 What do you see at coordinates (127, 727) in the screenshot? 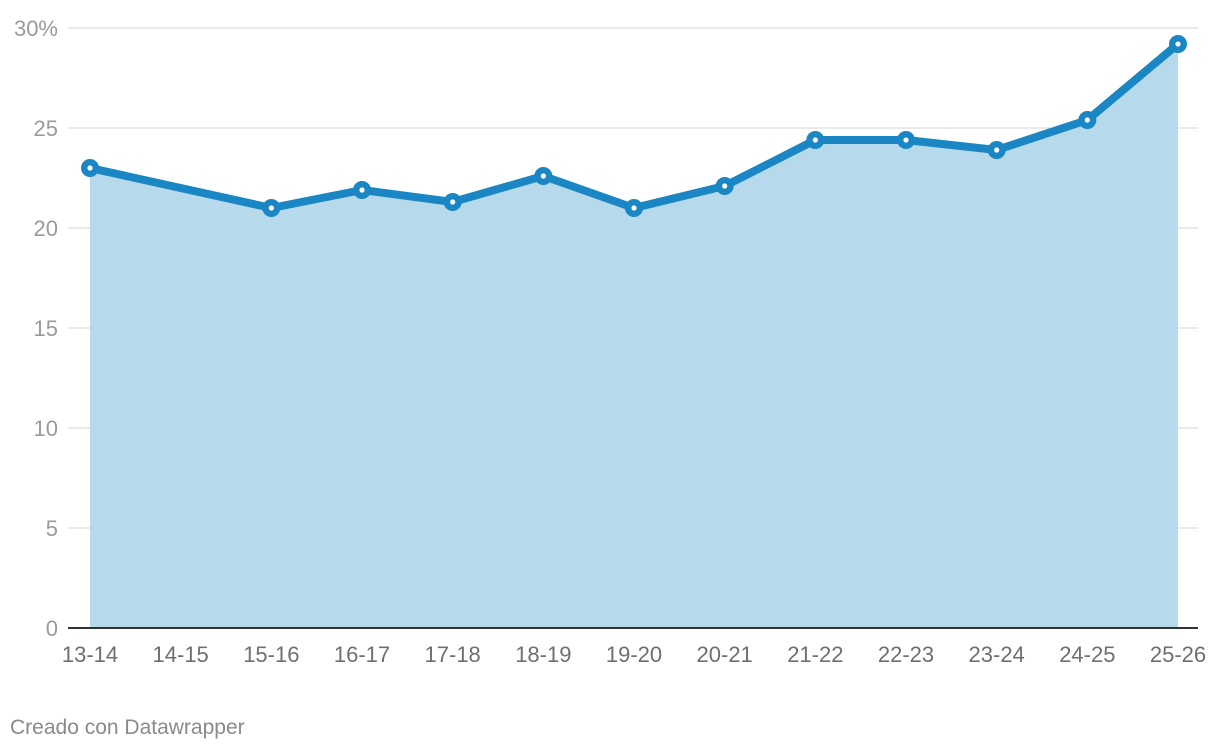
I see `datawrapper-credit: Creado con Datawrapper` at bounding box center [127, 727].